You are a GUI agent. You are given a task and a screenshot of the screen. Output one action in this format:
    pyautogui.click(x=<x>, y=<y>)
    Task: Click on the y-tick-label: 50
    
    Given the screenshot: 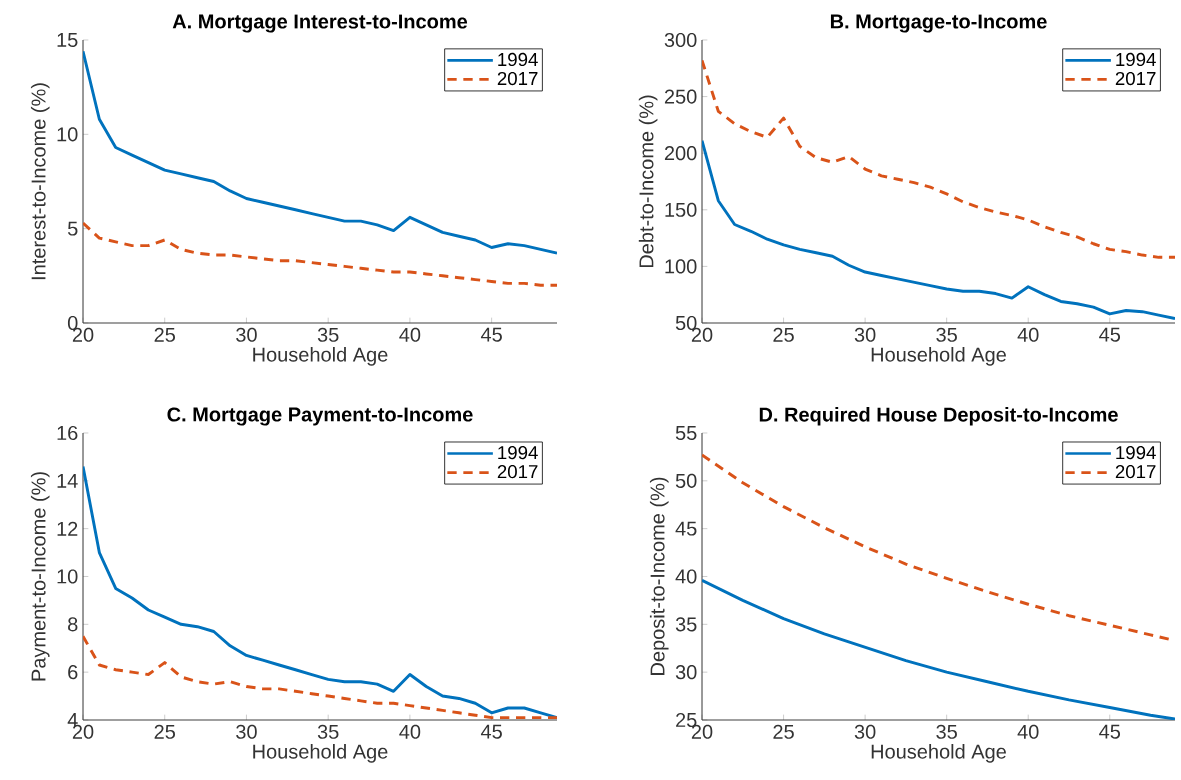 What is the action you would take?
    pyautogui.click(x=686, y=480)
    